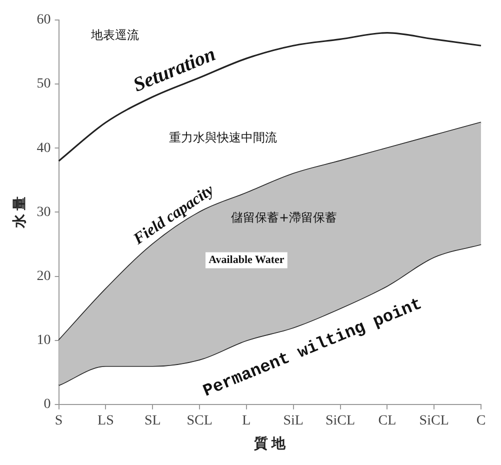 The image size is (501, 465). I want to click on annotation: Available Water, so click(246, 260).